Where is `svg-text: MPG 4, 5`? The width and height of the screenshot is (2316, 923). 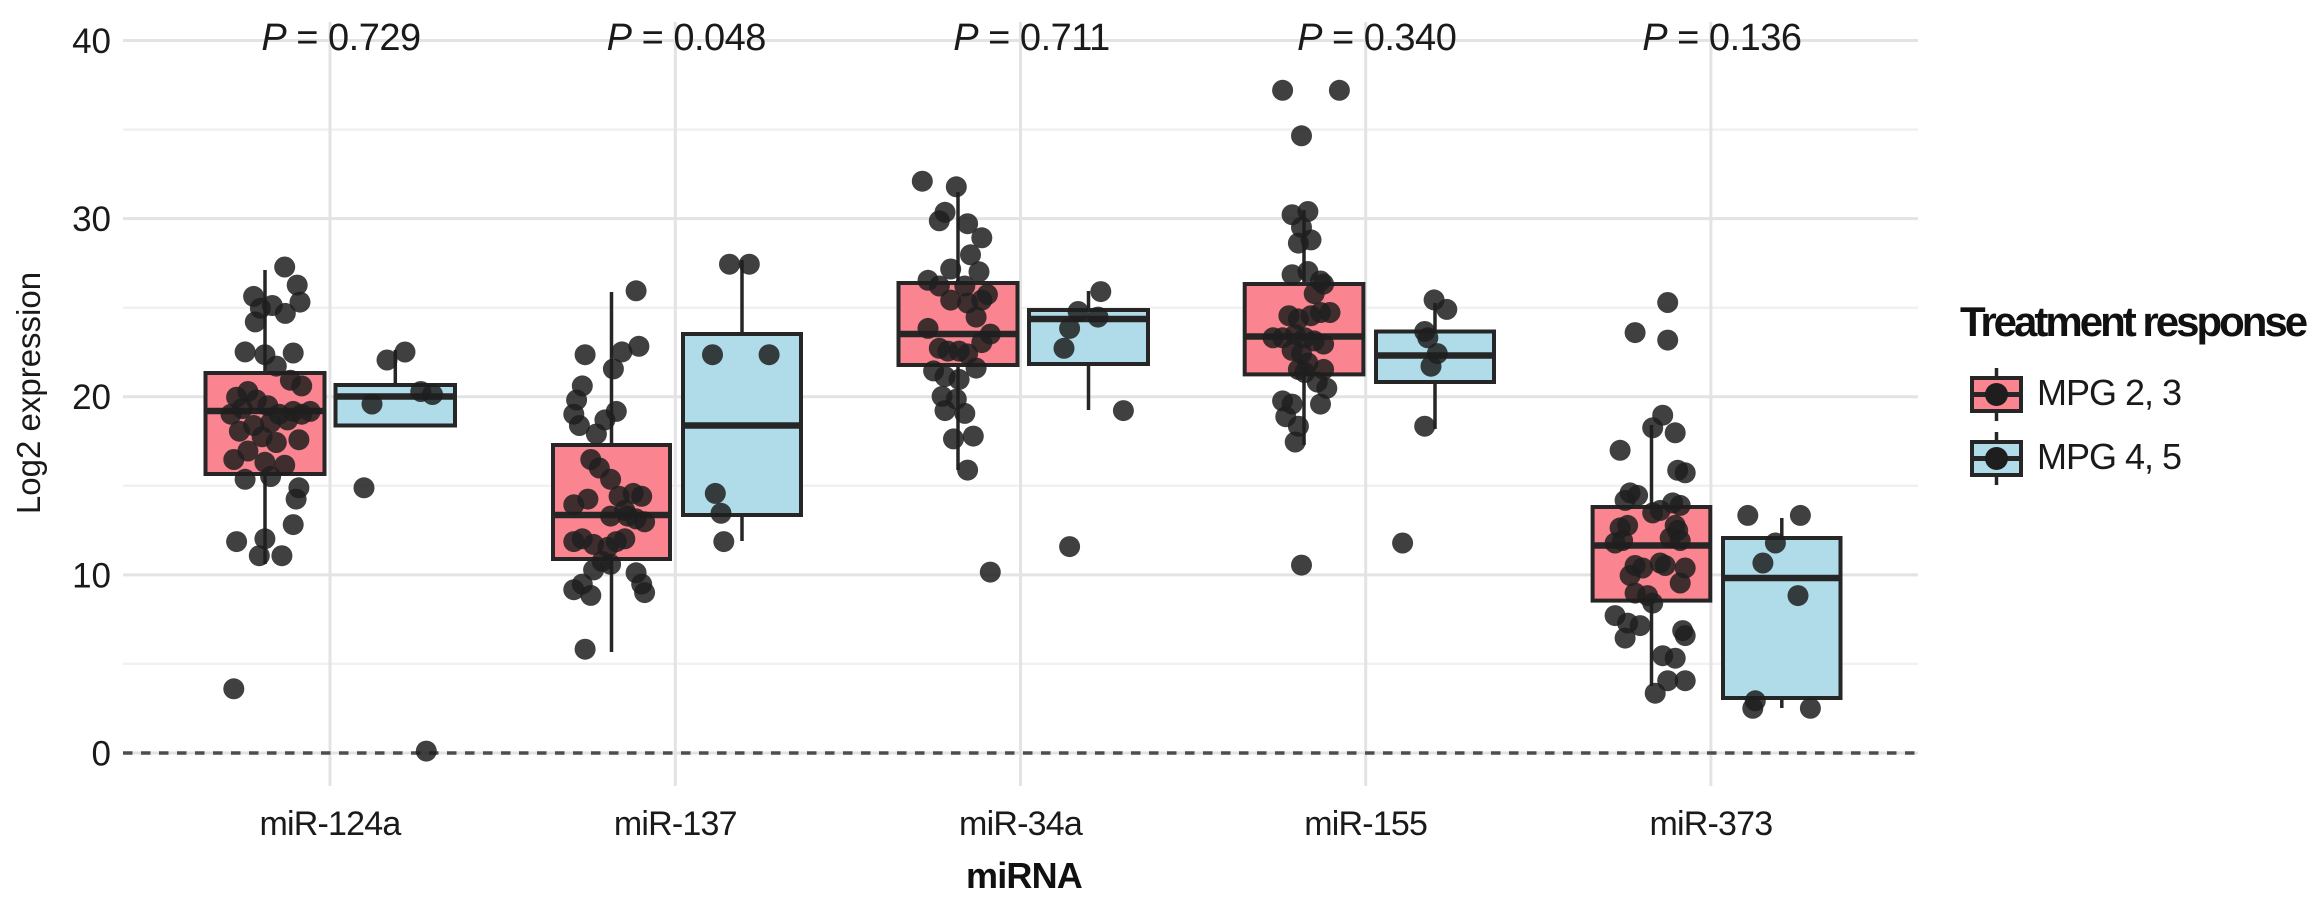 svg-text: MPG 4, 5 is located at coordinates (2109, 456).